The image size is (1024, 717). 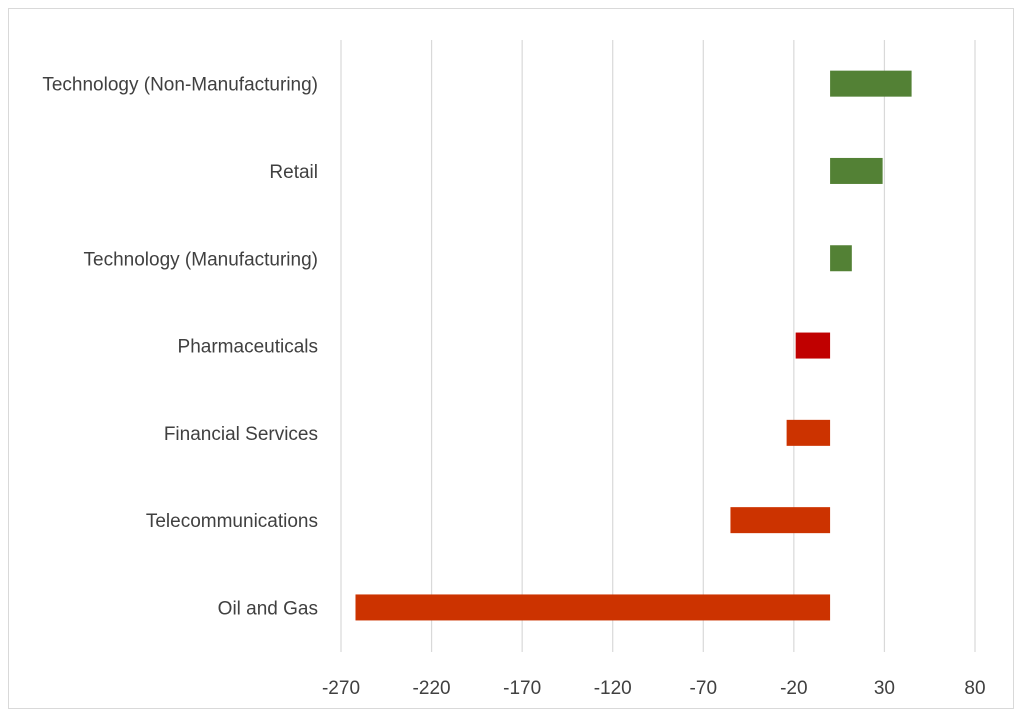 What do you see at coordinates (268, 608) in the screenshot?
I see `category-label: Oil and Gas` at bounding box center [268, 608].